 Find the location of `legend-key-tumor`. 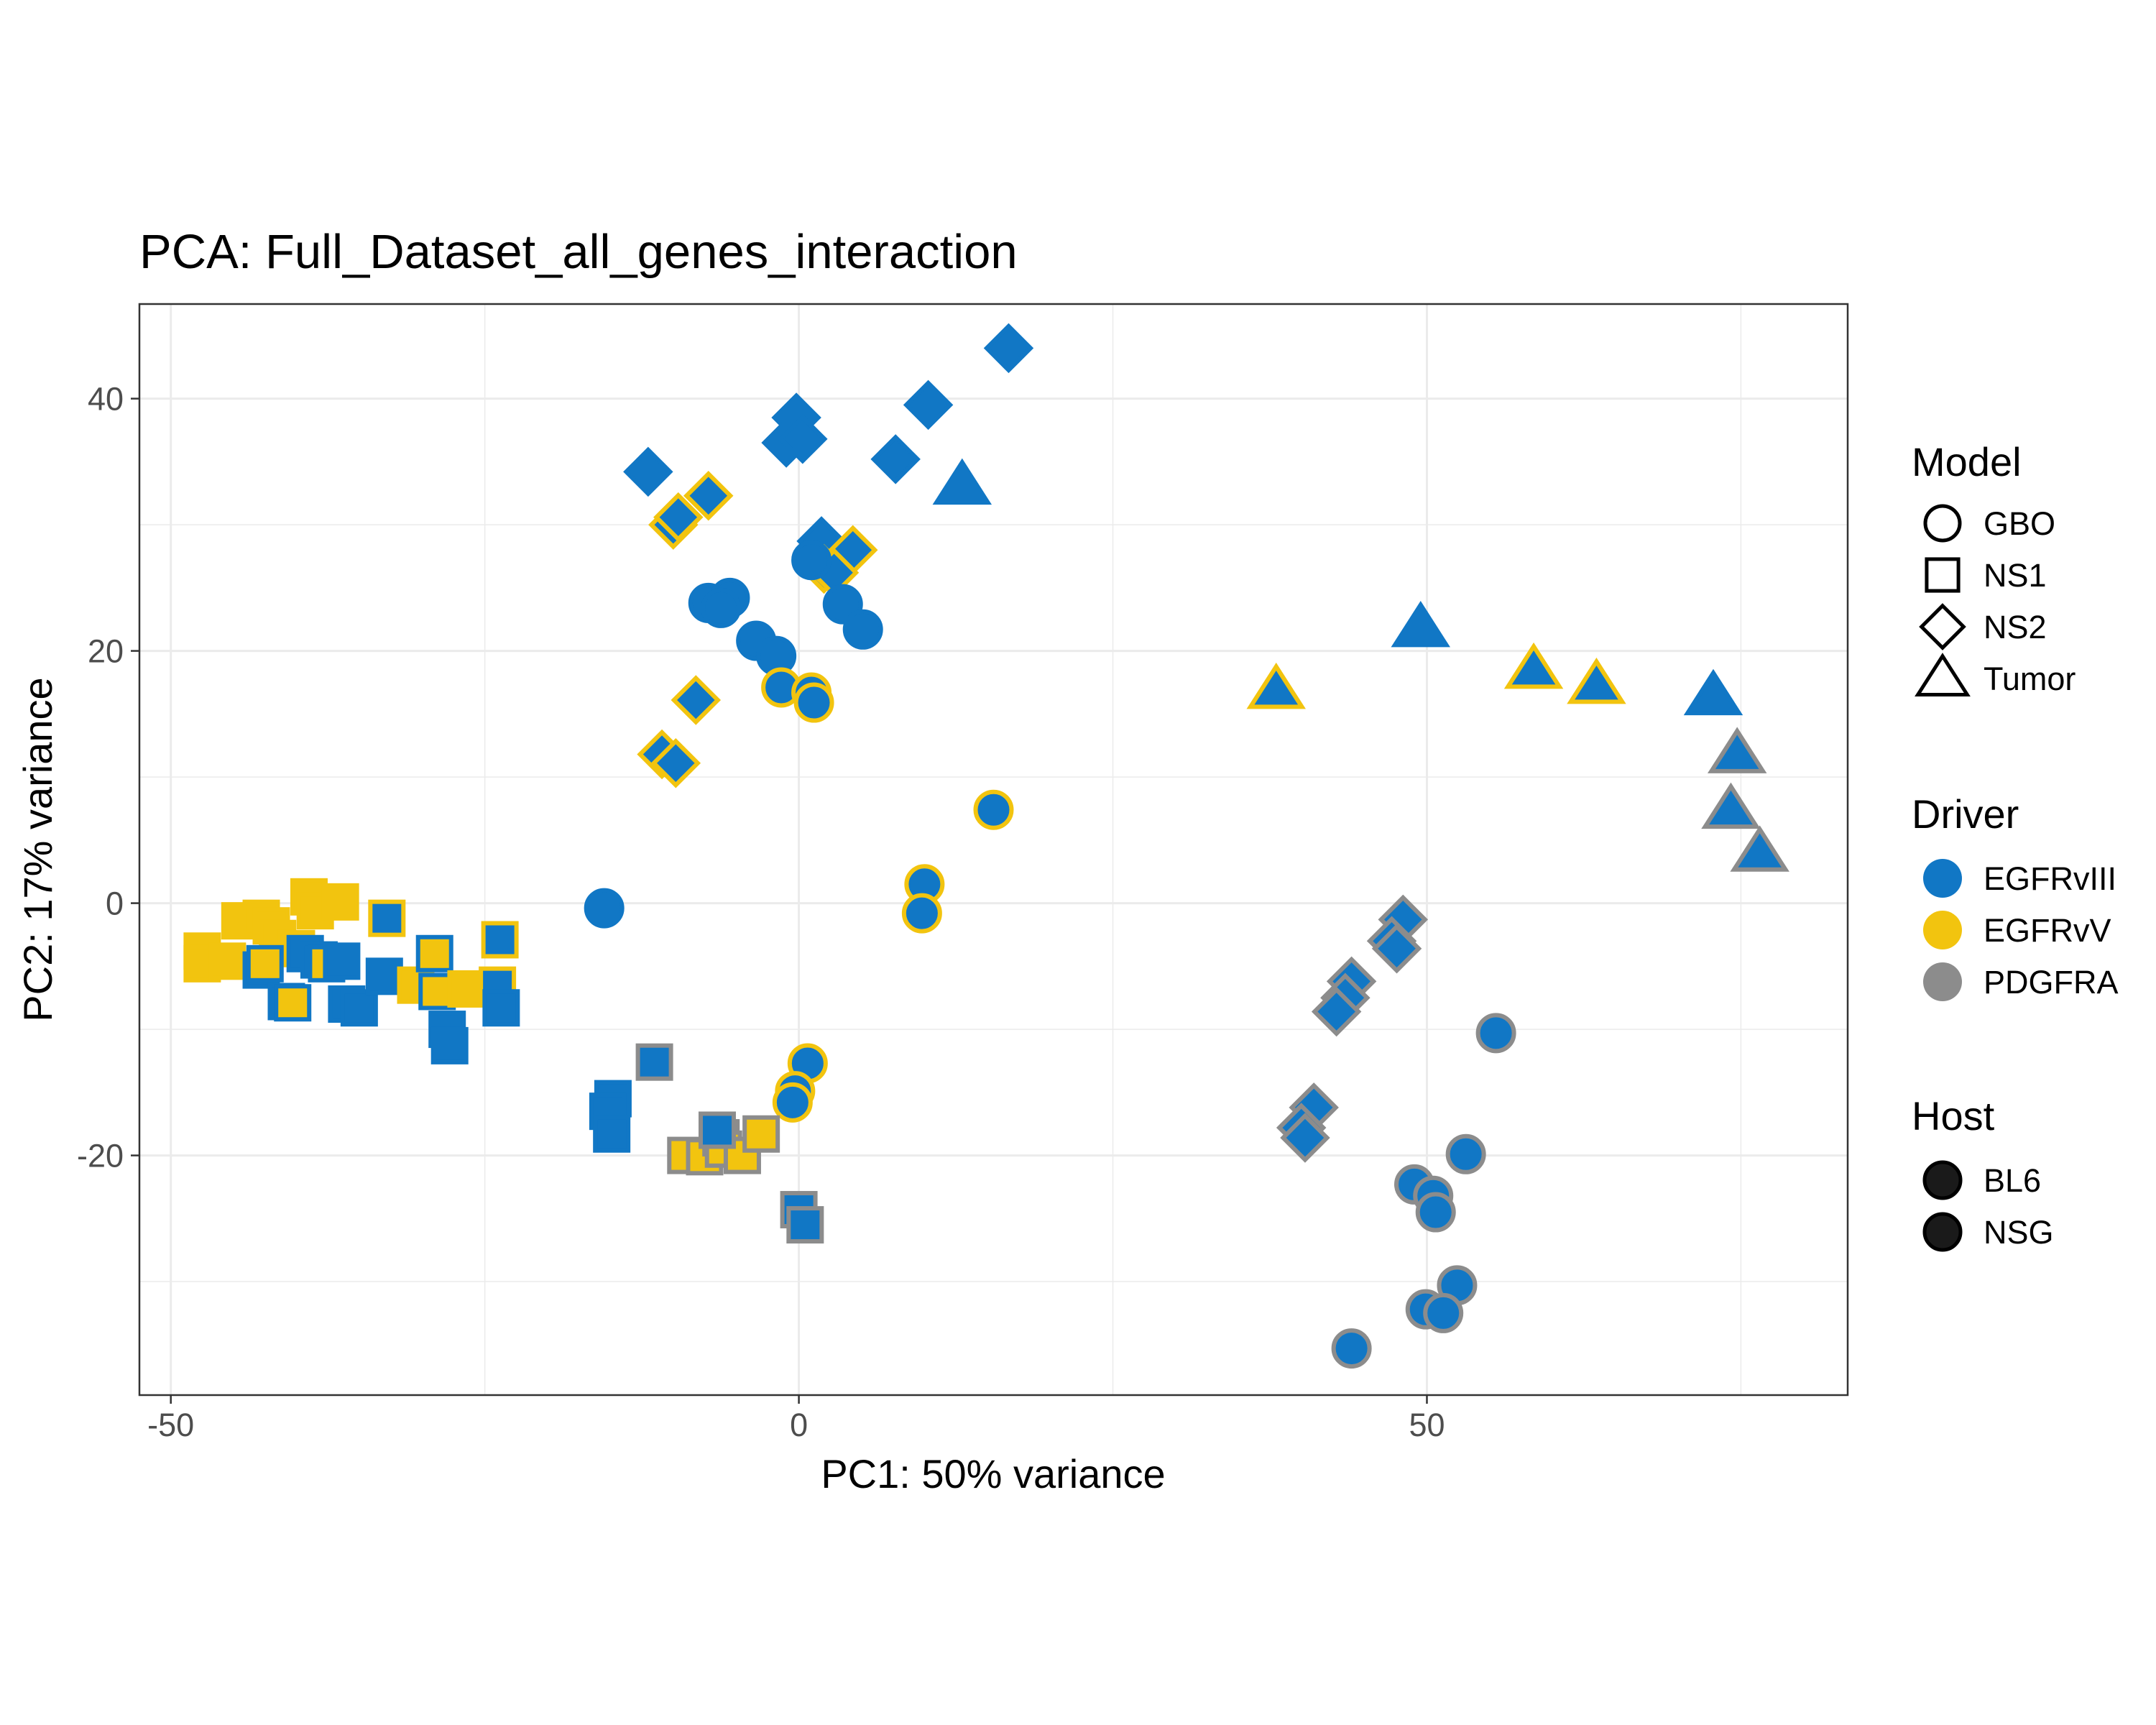

legend-key-tumor is located at coordinates (1943, 674).